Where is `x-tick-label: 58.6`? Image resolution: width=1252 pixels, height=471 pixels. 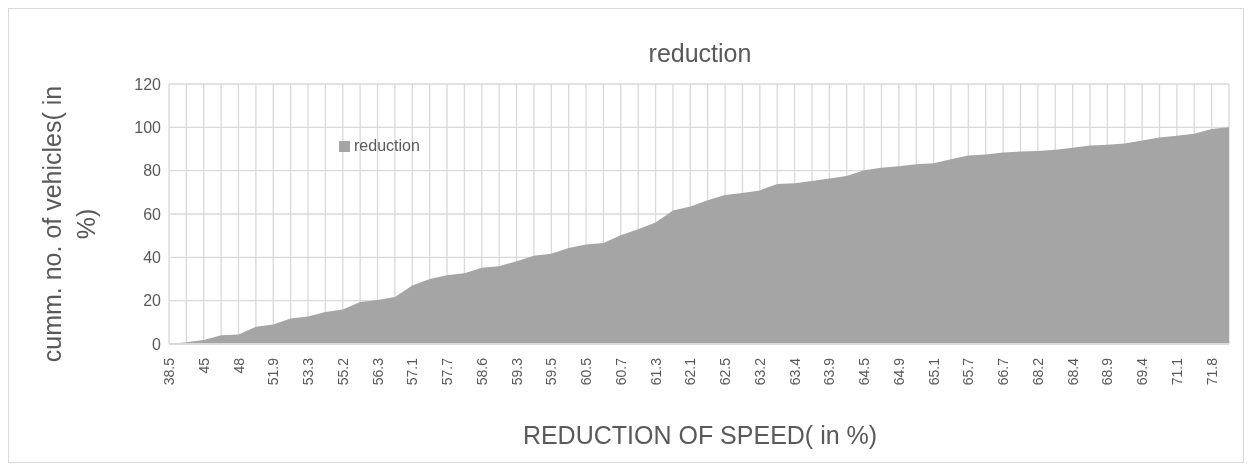
x-tick-label: 58.6 is located at coordinates (481, 371).